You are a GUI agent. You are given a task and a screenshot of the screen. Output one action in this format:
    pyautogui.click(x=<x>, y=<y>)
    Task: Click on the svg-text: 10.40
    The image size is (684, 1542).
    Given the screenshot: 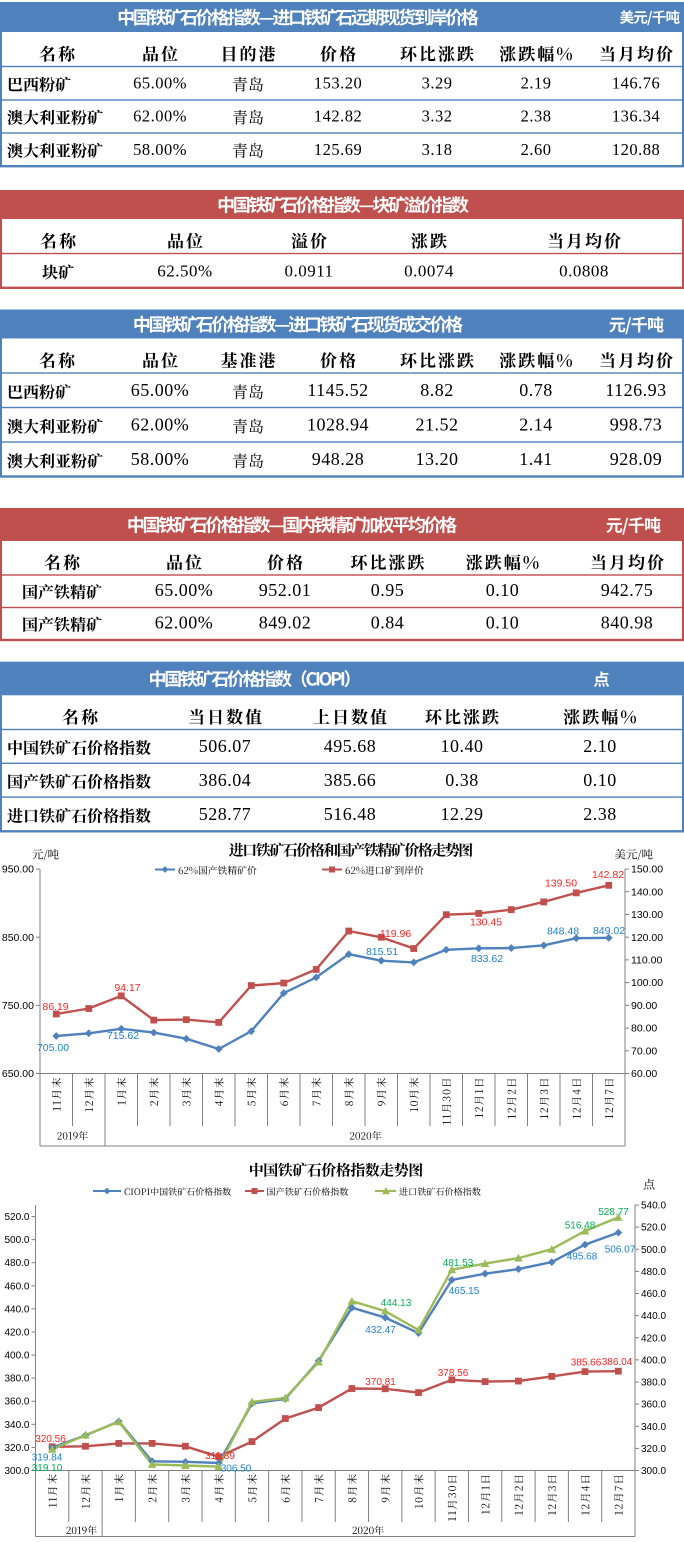 What is the action you would take?
    pyautogui.click(x=462, y=746)
    